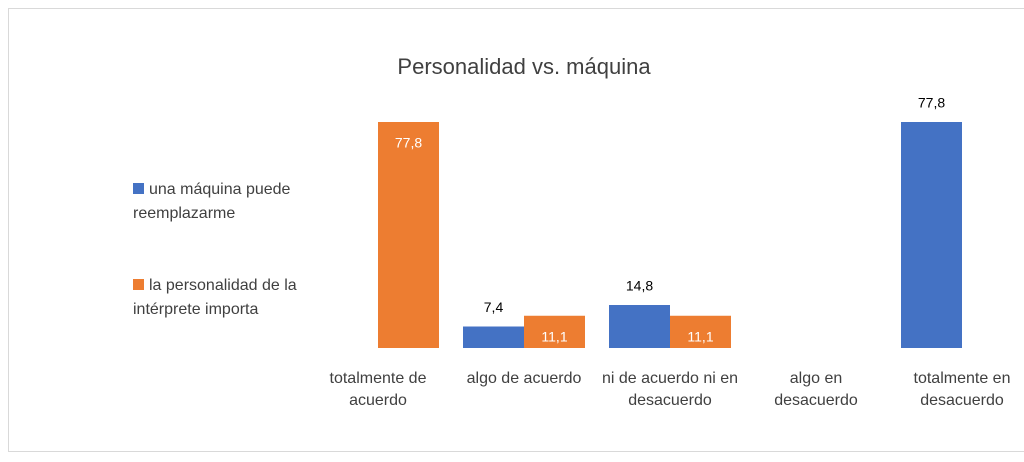 The image size is (1024, 462). Describe the element at coordinates (524, 378) in the screenshot. I see `x-tick-label: algo de acuerdo` at that location.